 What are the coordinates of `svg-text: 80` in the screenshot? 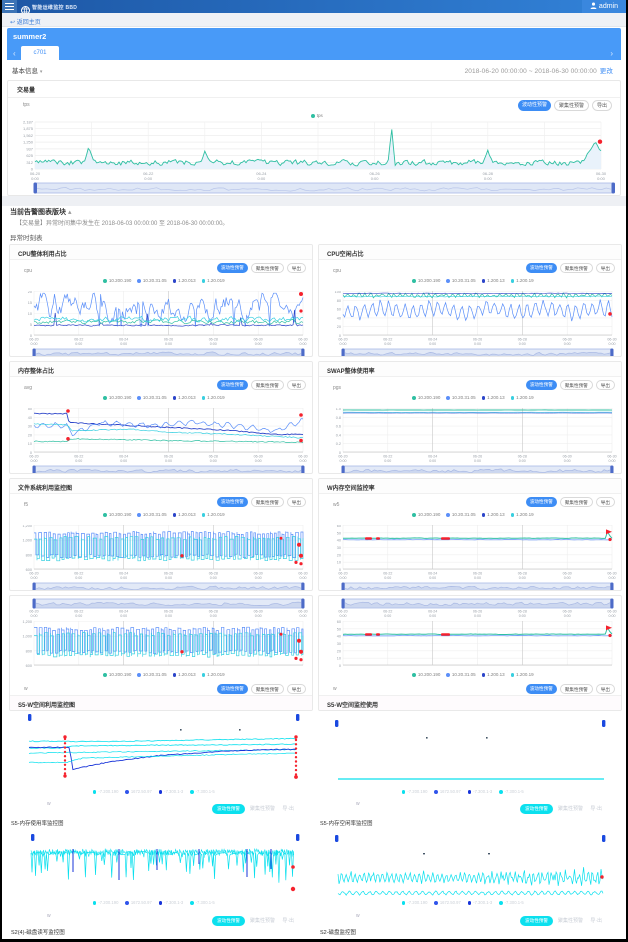 It's located at (339, 301).